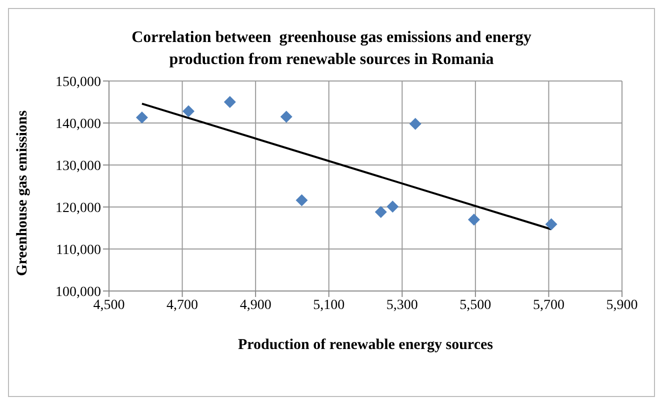 The height and width of the screenshot is (405, 663). Describe the element at coordinates (331, 49) in the screenshot. I see `chart-title: Correlation between greenhouse gas emissions and energy production from renewable sources in Romania` at that location.